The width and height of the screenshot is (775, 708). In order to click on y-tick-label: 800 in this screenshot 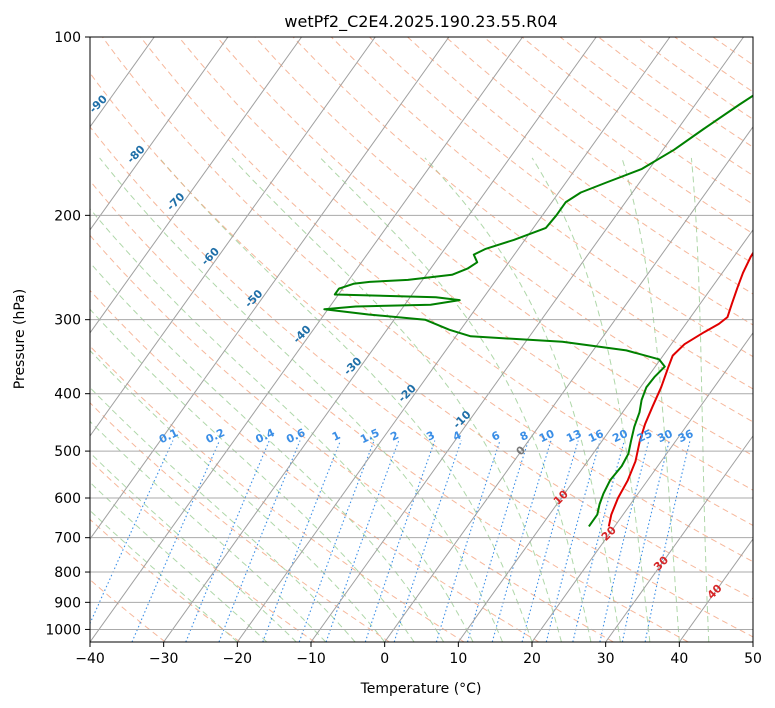, I will do `click(67, 573)`.